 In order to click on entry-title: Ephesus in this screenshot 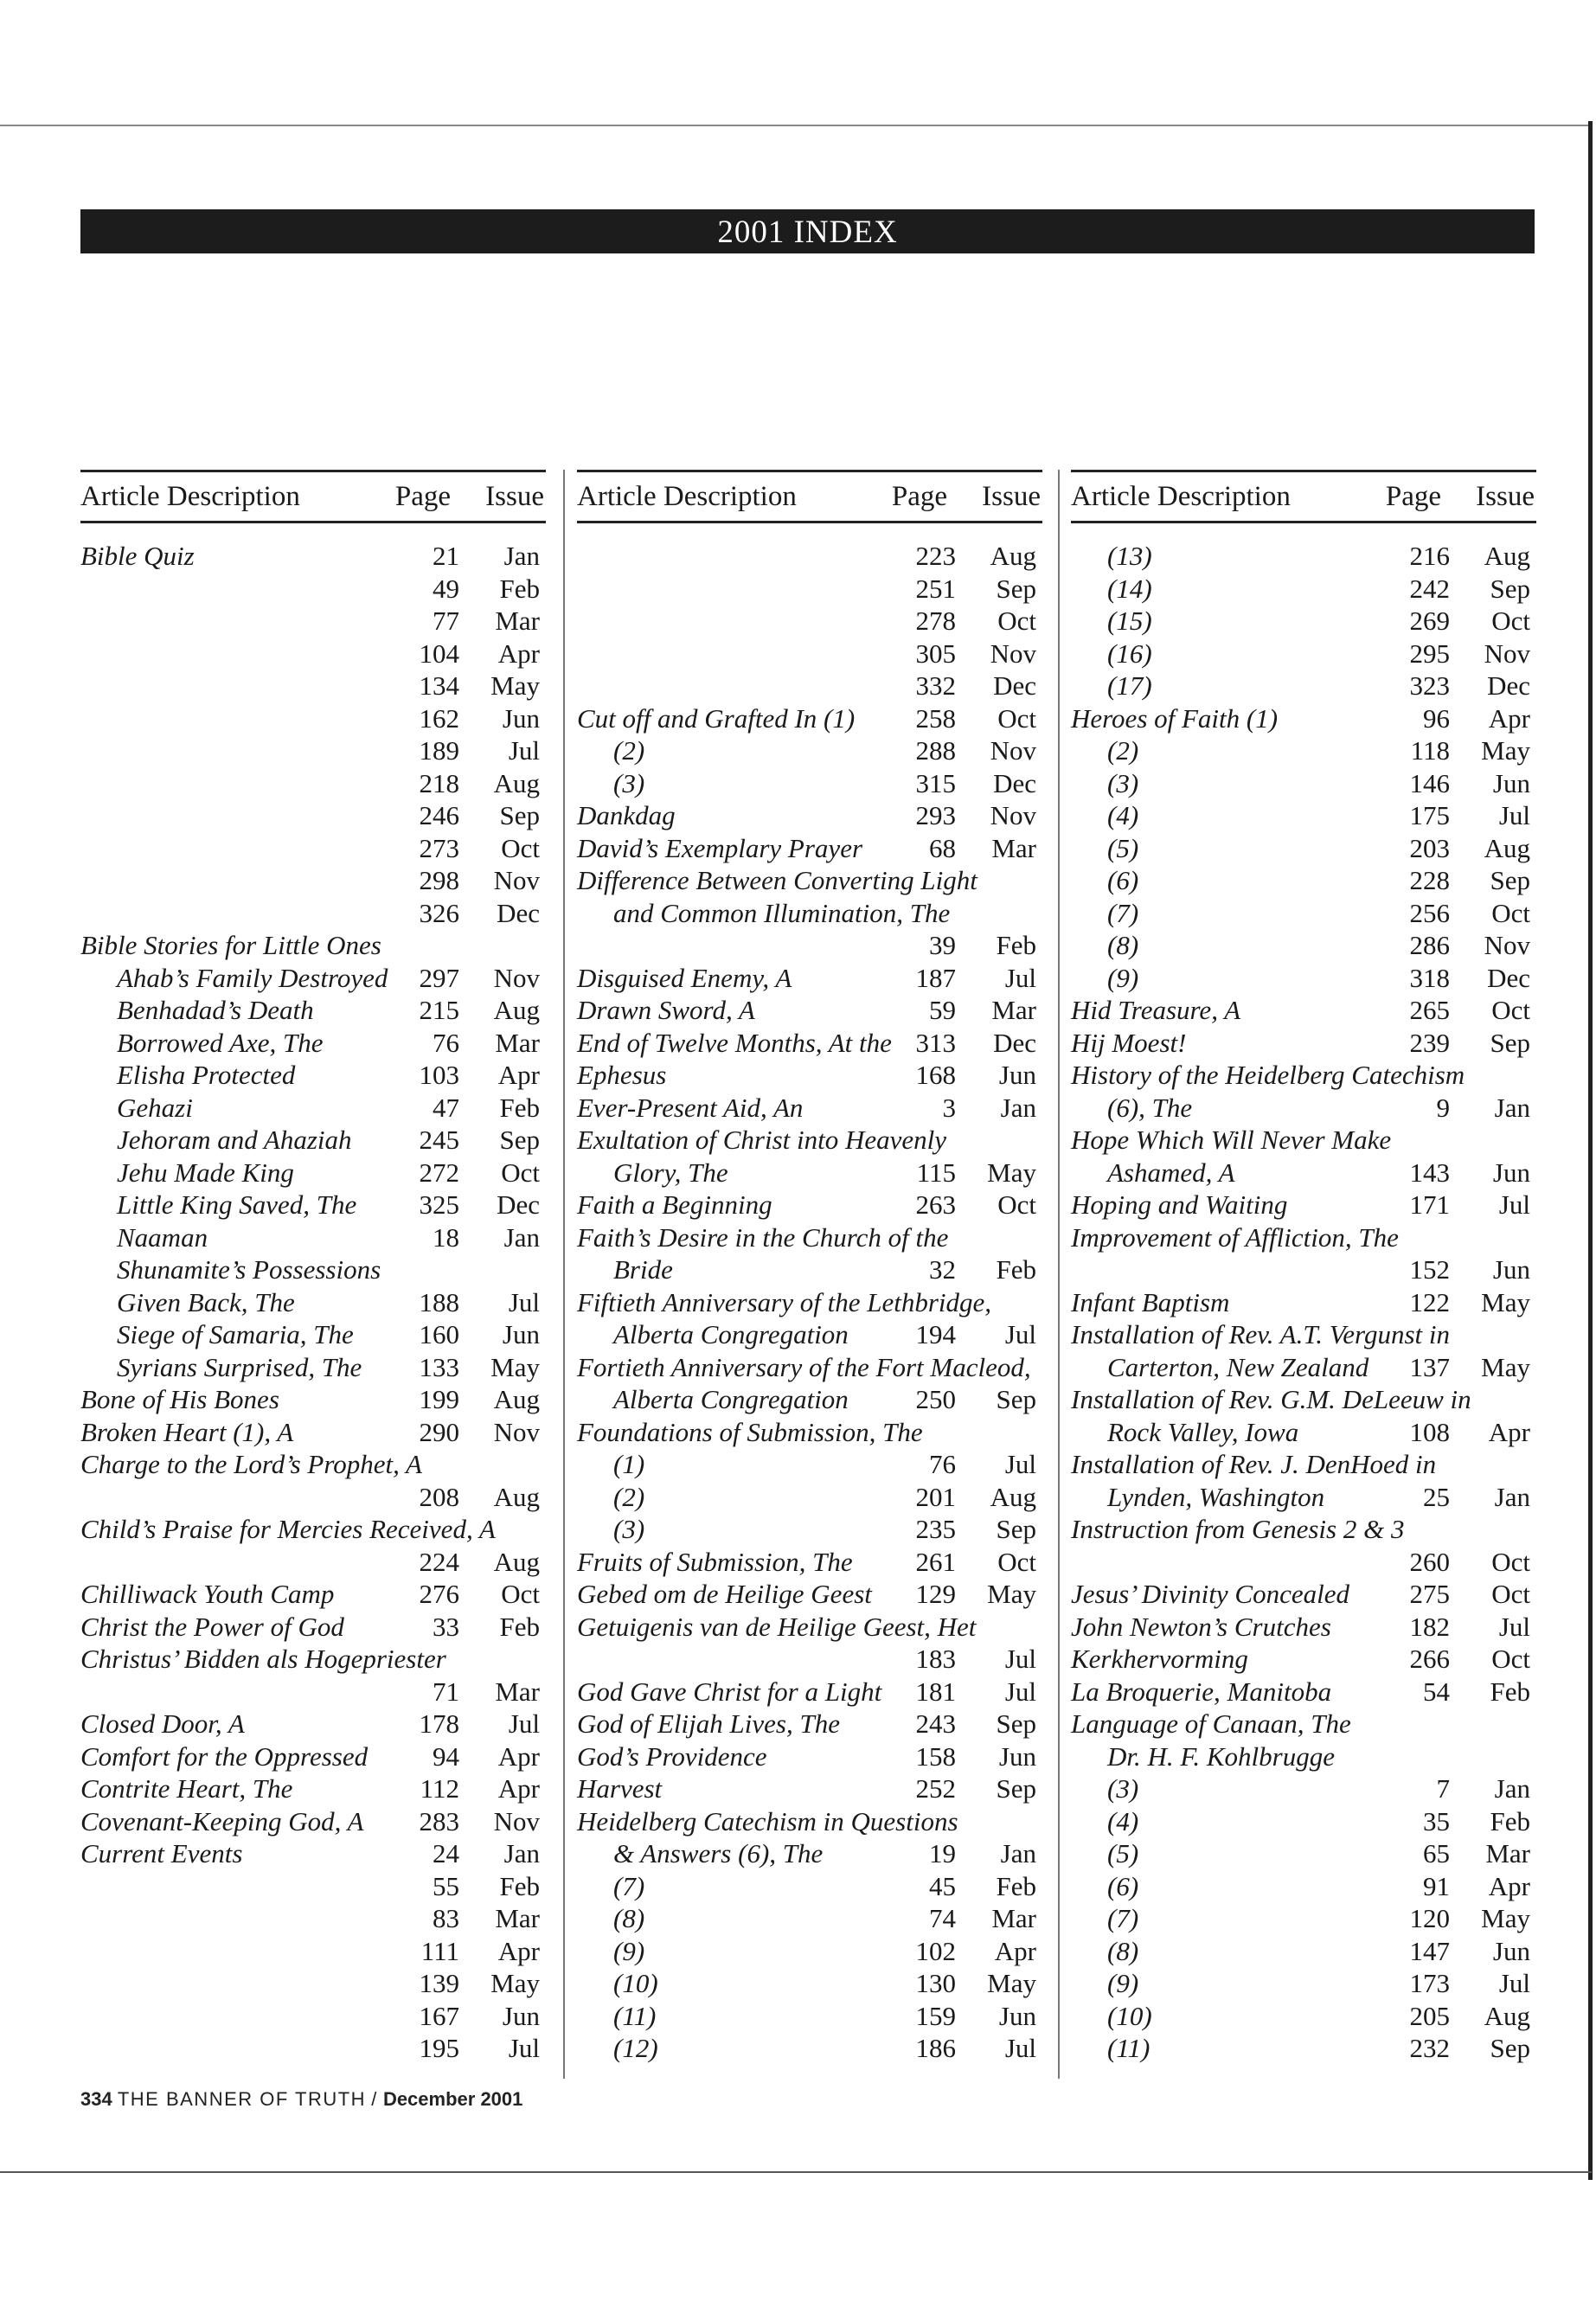, I will do `click(622, 1075)`.